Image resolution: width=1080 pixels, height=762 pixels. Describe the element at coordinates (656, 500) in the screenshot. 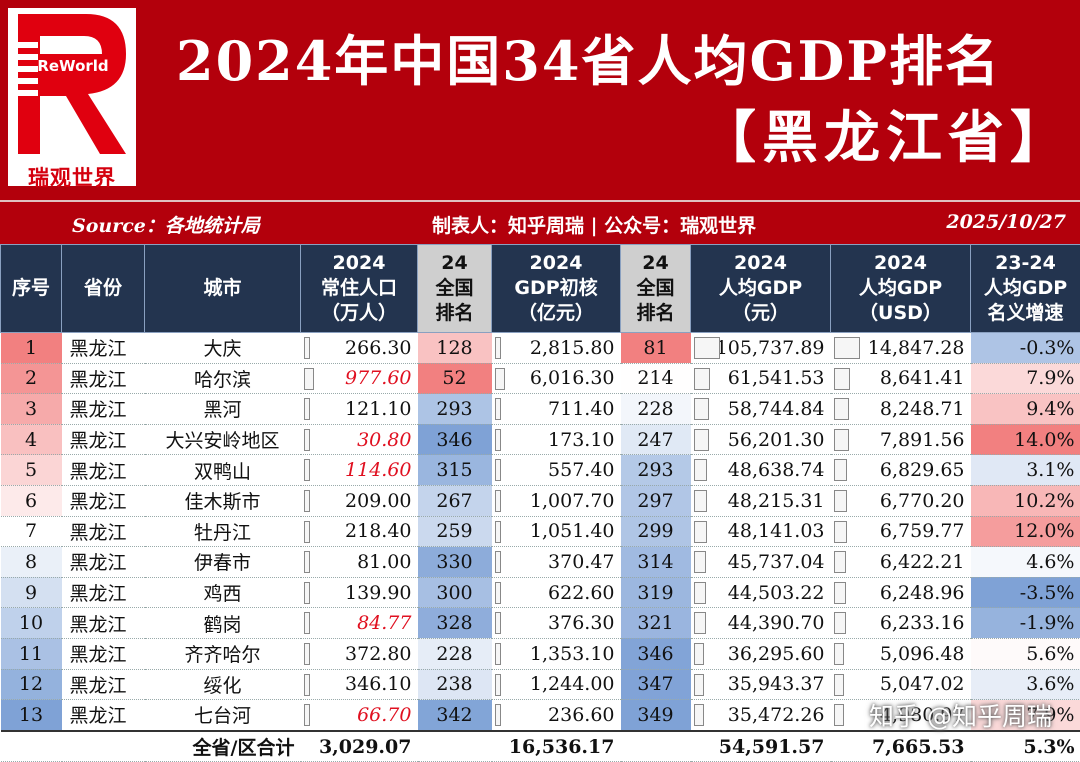

I see `gdp-rank-cell: 297` at that location.